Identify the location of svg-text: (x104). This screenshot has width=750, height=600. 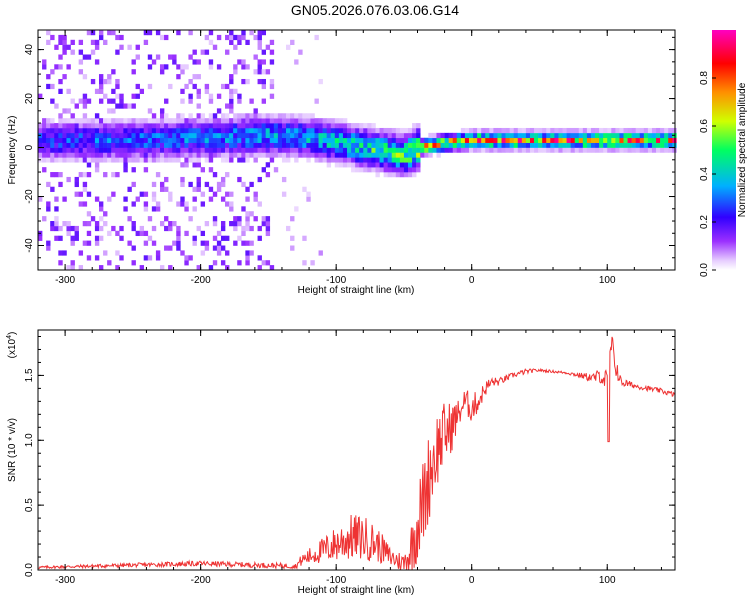
(12, 345).